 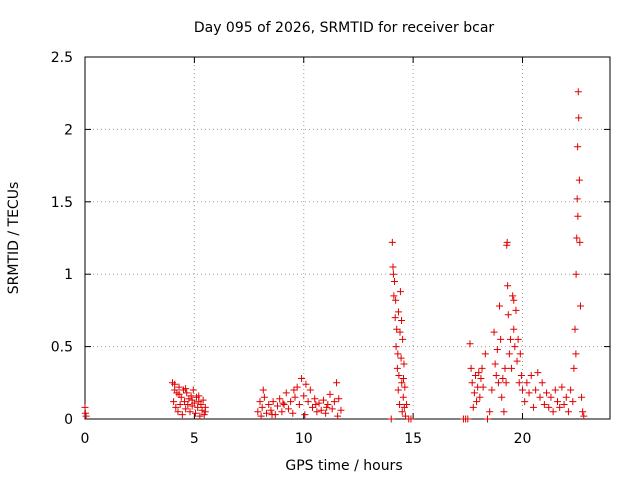 I want to click on x-tick-label: 20, so click(x=523, y=439).